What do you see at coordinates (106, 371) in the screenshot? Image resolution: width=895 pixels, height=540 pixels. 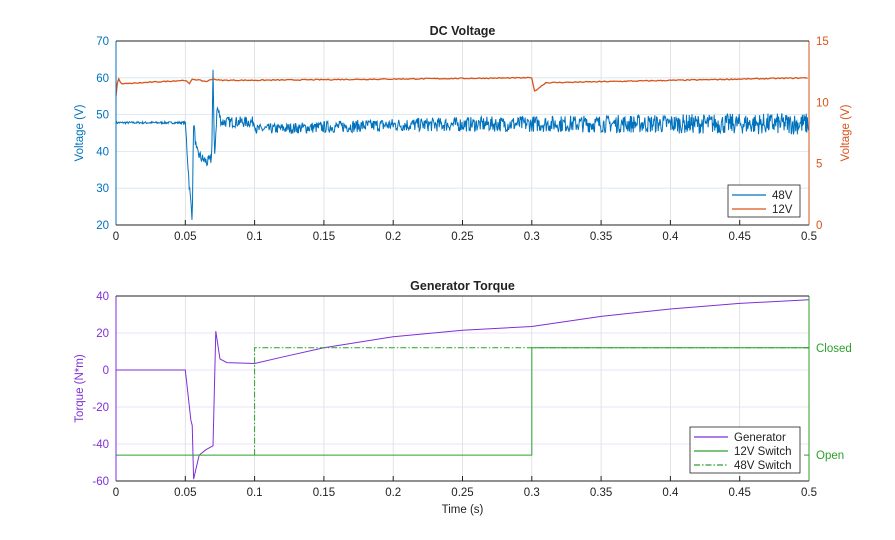 I see `y-tick-label: 0` at bounding box center [106, 371].